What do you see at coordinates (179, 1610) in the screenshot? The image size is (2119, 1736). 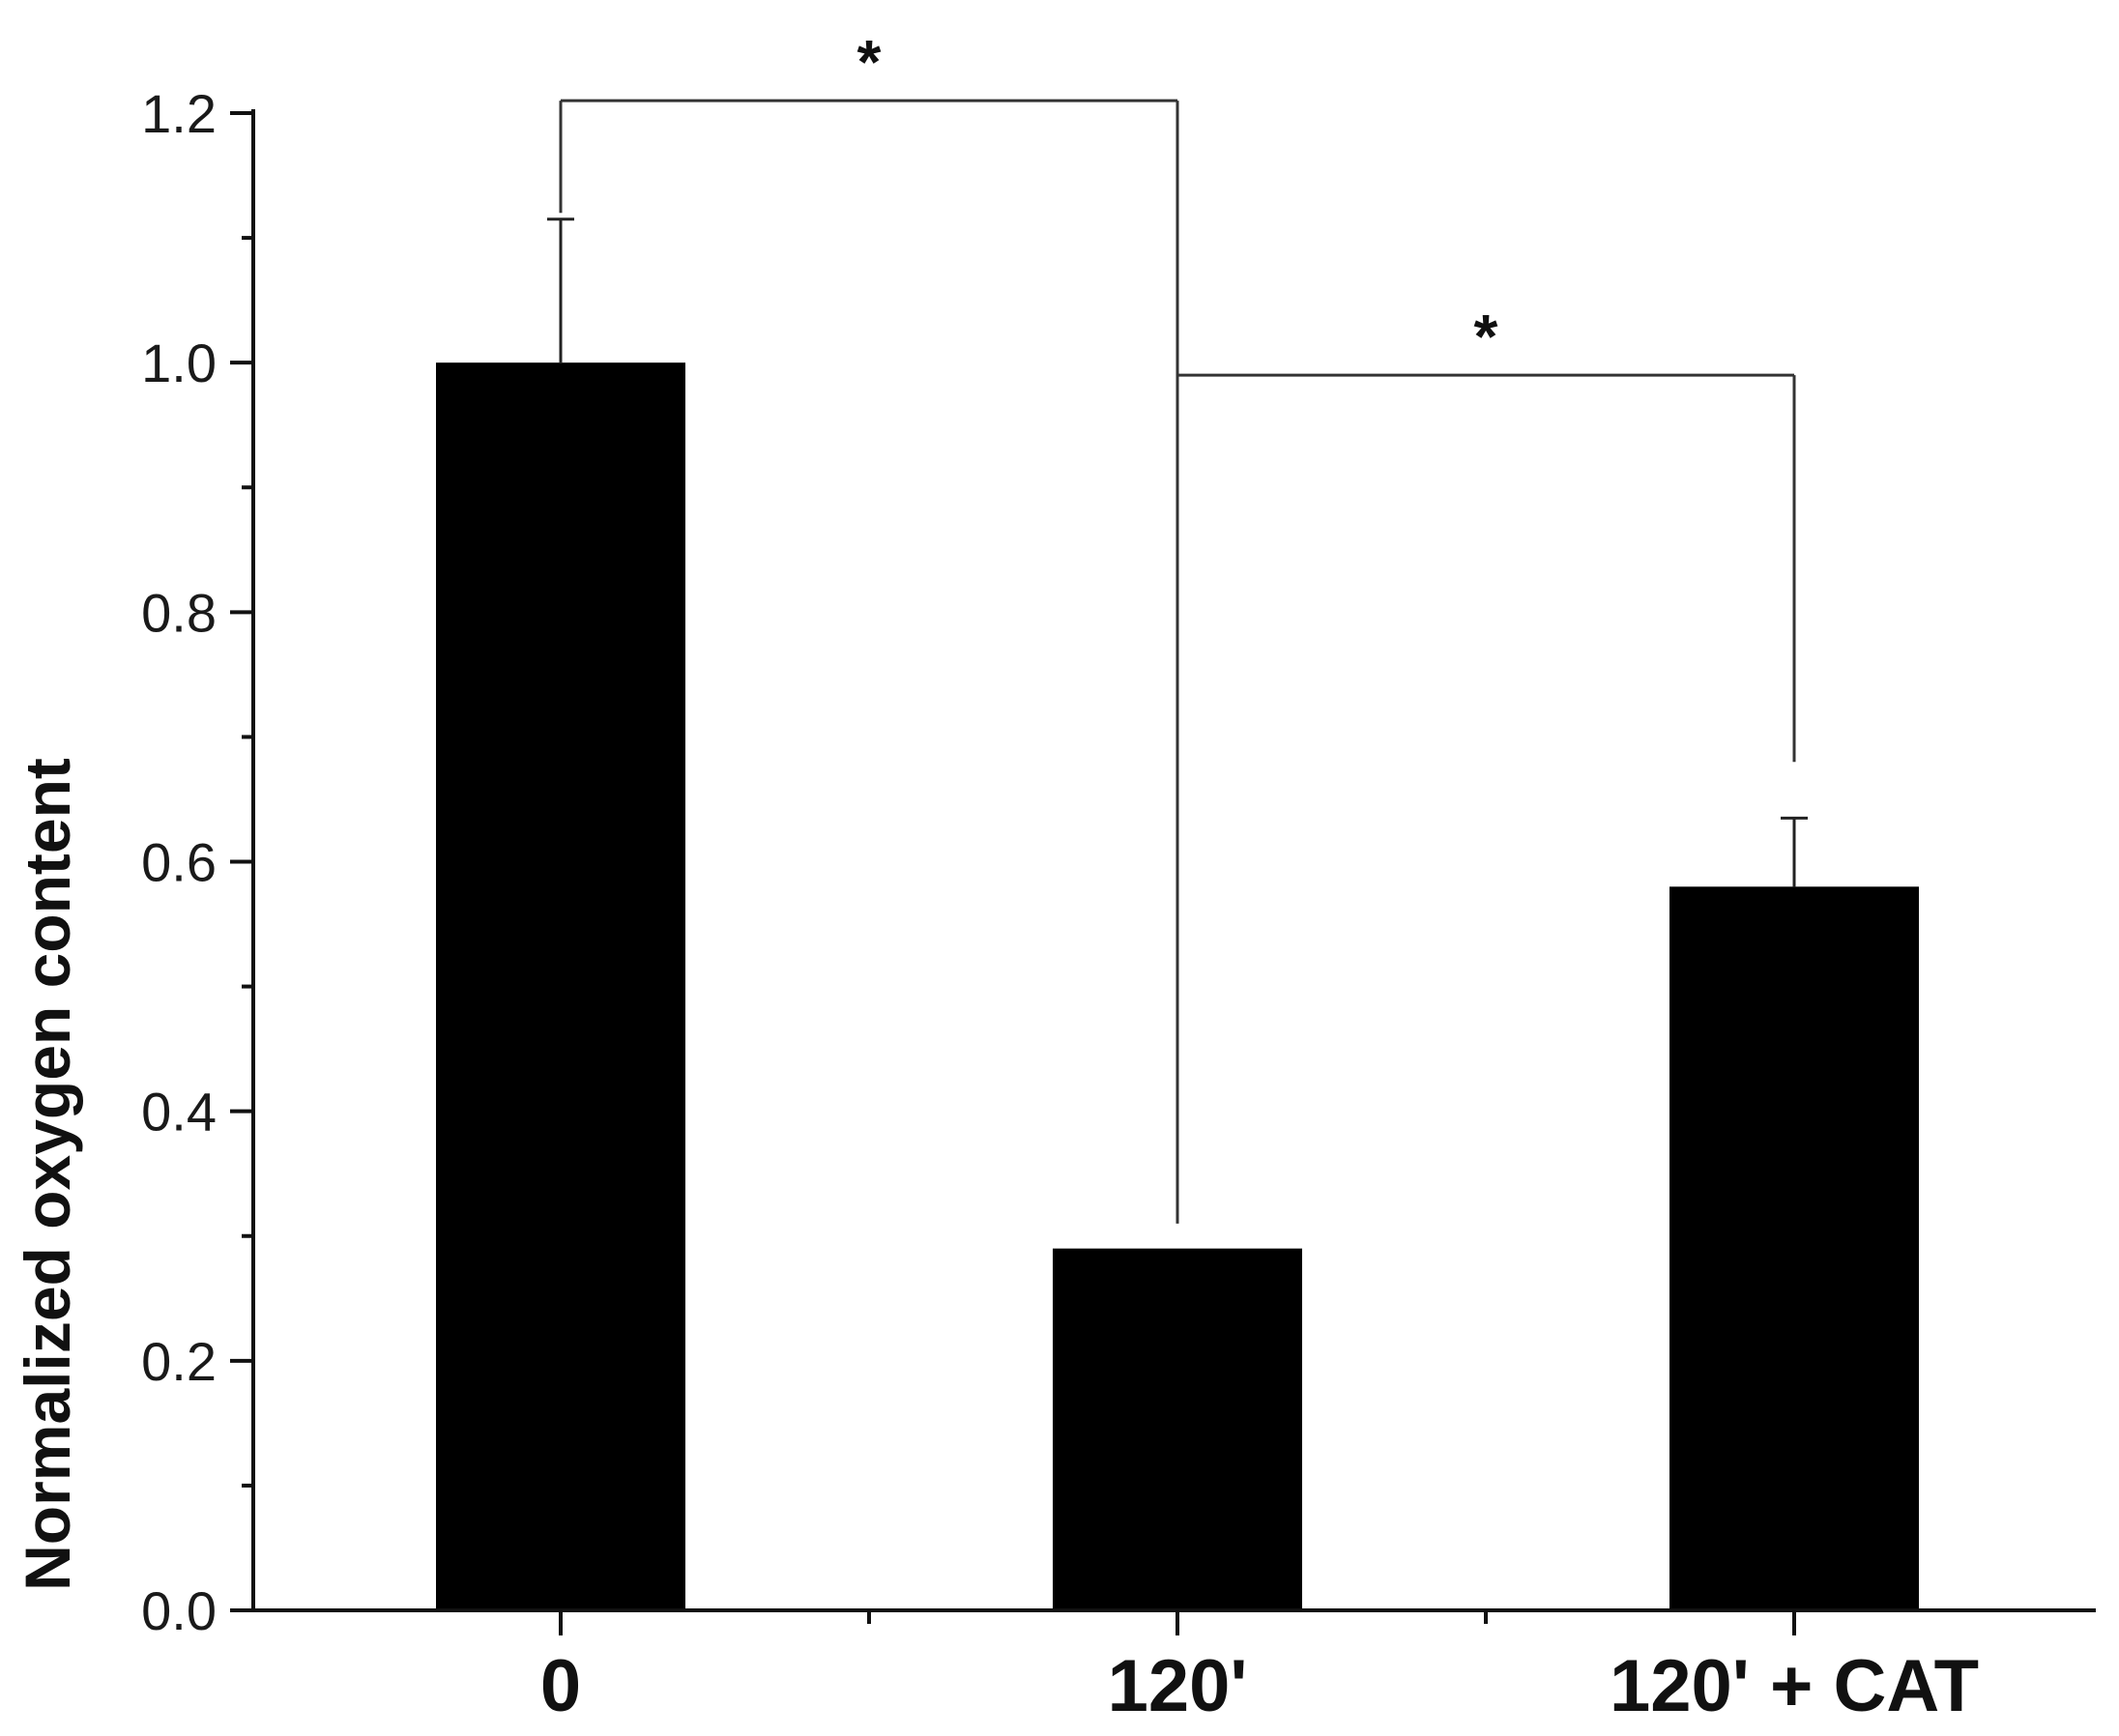 I see `y-tick-label: 0.0` at bounding box center [179, 1610].